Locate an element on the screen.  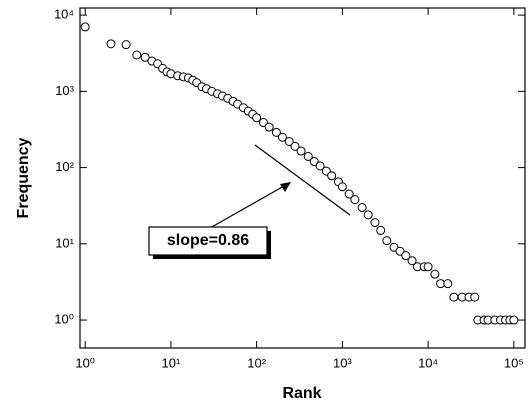
x-axis-label: Rank is located at coordinates (301, 393).